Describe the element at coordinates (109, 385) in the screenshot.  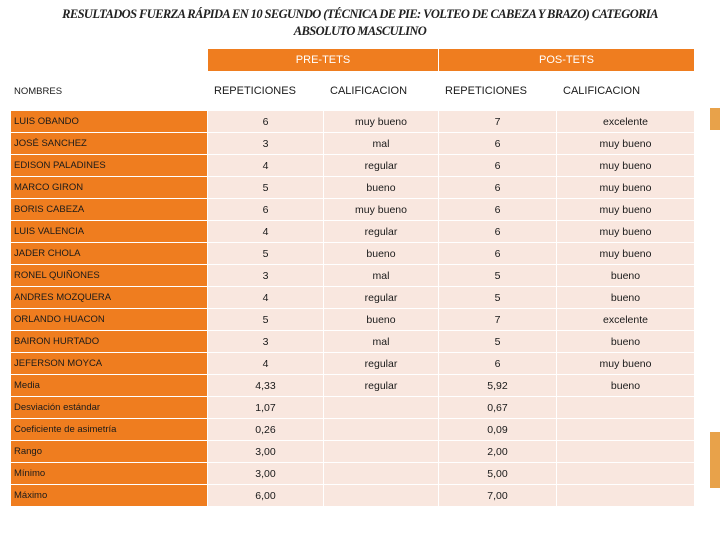
I see `stat-name: Media` at that location.